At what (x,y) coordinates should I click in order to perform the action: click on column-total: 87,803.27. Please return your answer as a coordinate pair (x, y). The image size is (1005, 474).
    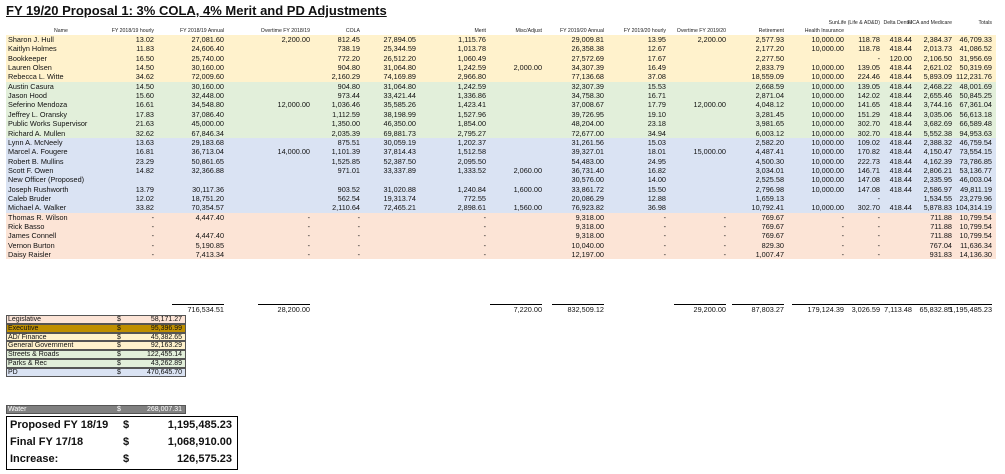
    Looking at the image, I should click on (767, 309).